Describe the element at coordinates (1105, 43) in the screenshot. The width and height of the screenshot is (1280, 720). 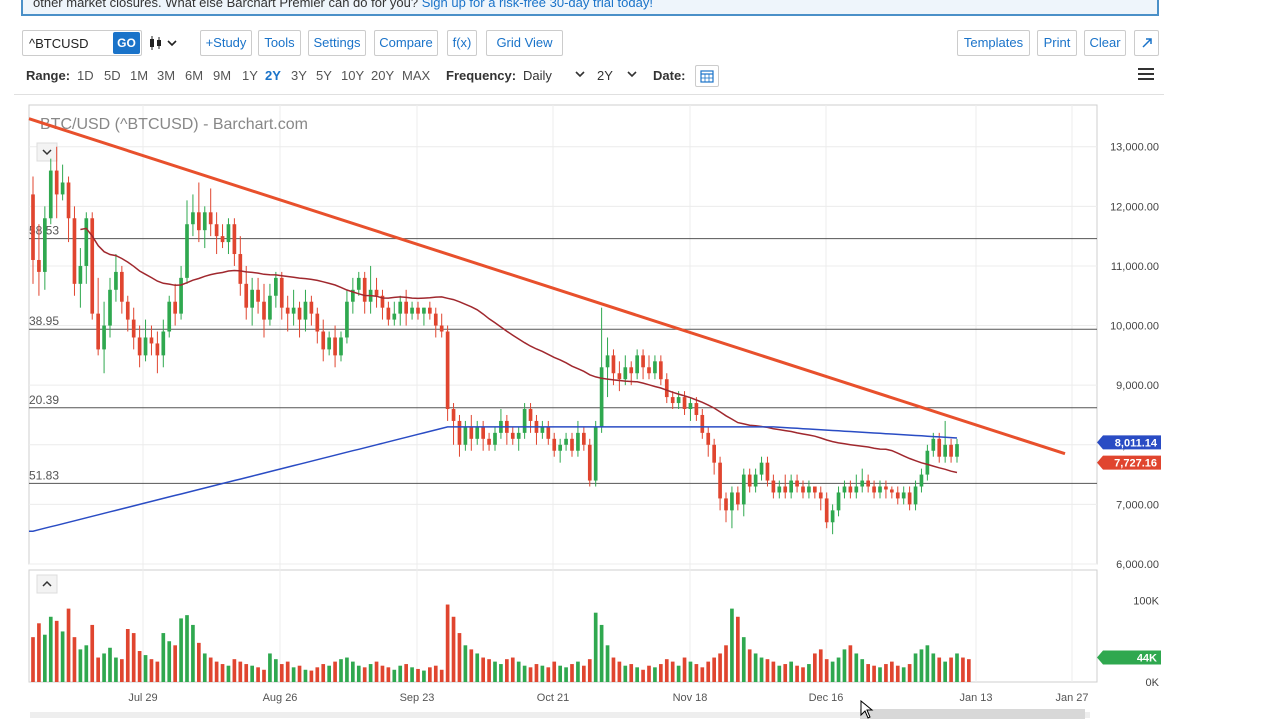
I see `clear-button: Clear` at that location.